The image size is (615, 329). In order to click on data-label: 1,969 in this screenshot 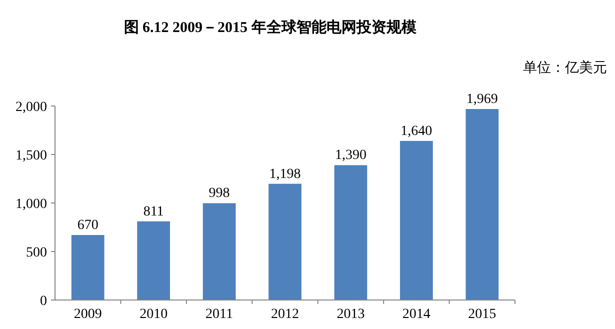, I will do `click(482, 100)`.